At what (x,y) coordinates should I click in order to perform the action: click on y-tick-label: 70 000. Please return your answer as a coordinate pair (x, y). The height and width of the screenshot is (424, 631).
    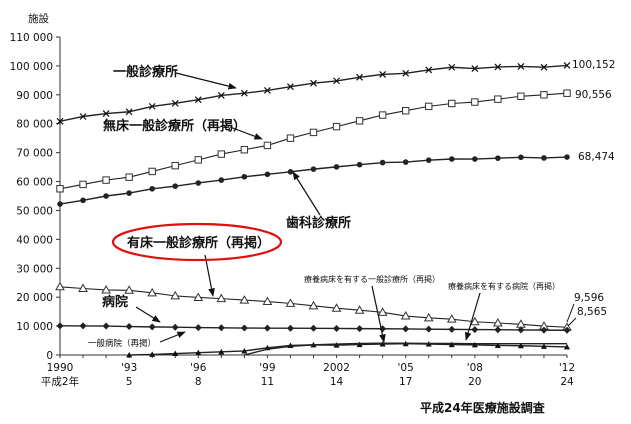
    Looking at the image, I should click on (34, 154).